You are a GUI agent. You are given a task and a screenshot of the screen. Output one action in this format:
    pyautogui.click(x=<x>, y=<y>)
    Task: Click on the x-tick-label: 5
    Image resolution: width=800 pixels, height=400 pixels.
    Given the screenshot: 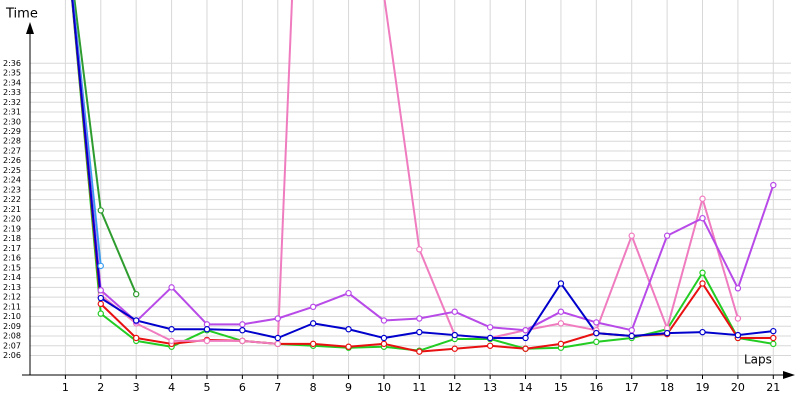 What is the action you would take?
    pyautogui.click(x=206, y=387)
    